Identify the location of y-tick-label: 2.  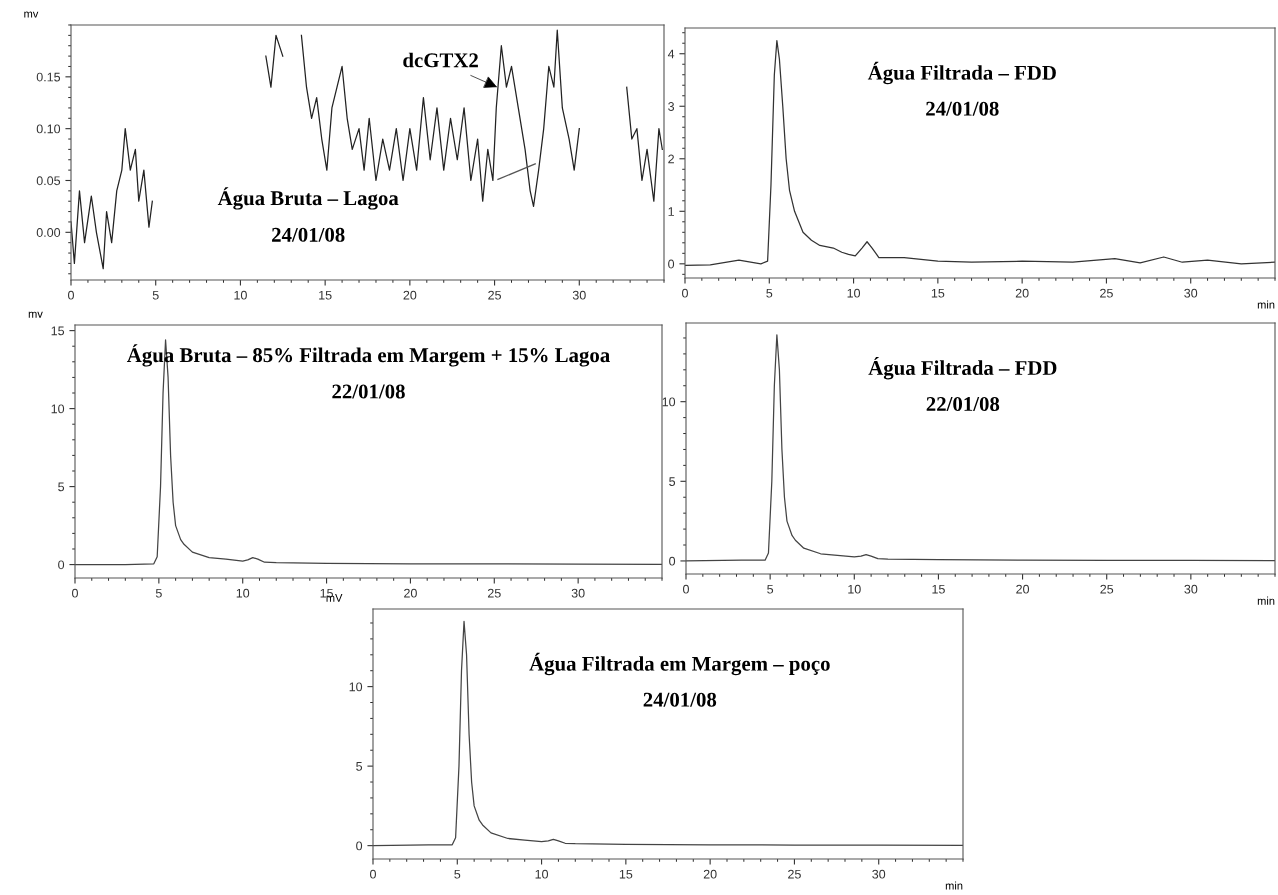
(671, 159).